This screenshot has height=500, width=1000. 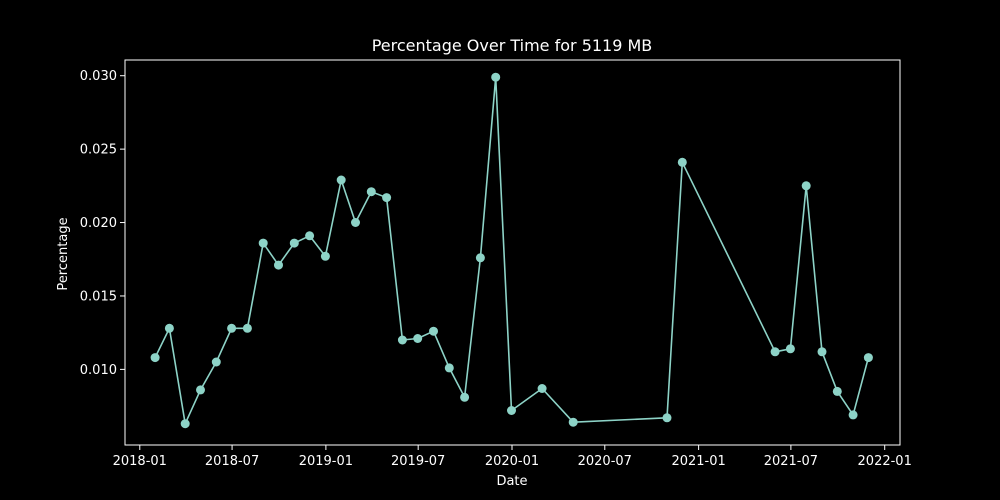 What do you see at coordinates (418, 461) in the screenshot?
I see `x-tick-label: 2019-07` at bounding box center [418, 461].